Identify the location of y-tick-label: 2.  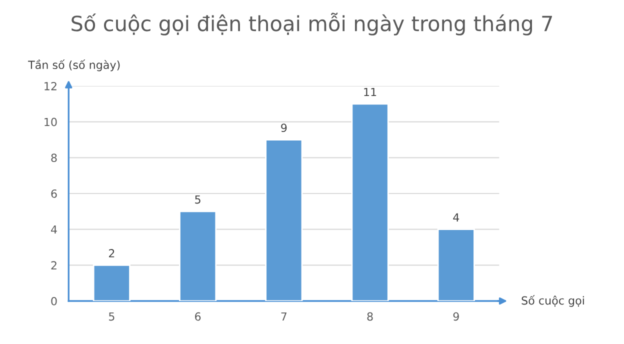
(53, 265).